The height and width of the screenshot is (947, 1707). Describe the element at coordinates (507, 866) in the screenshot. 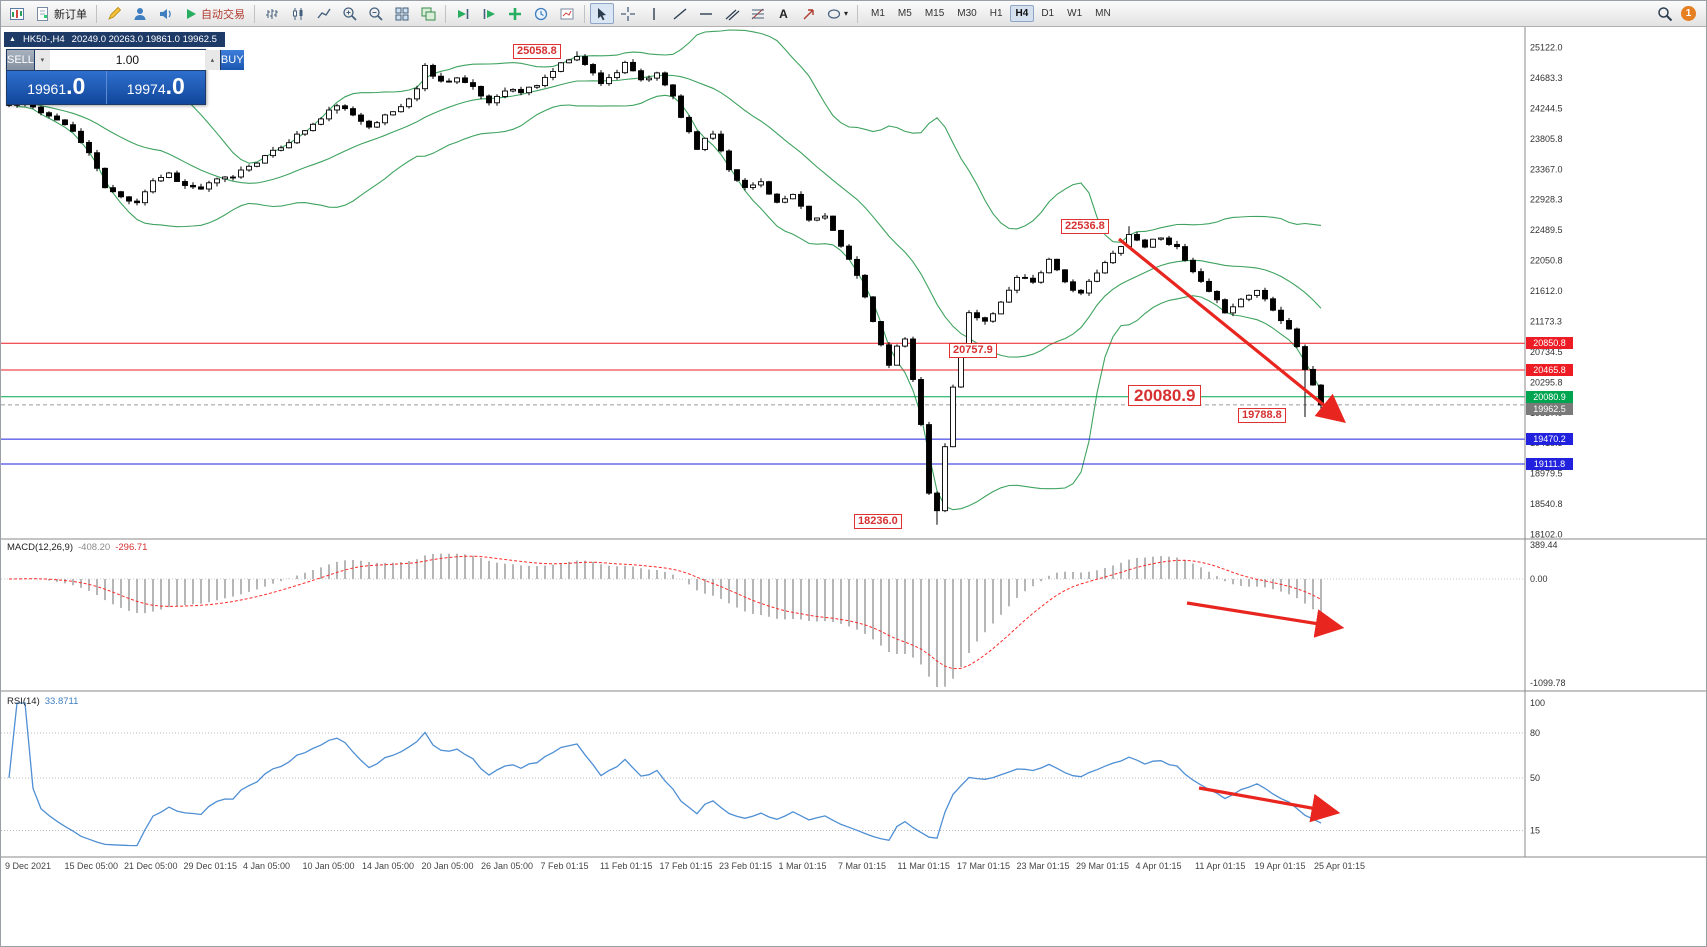

I see `svg-text: 26 Jan 05:00` at that location.